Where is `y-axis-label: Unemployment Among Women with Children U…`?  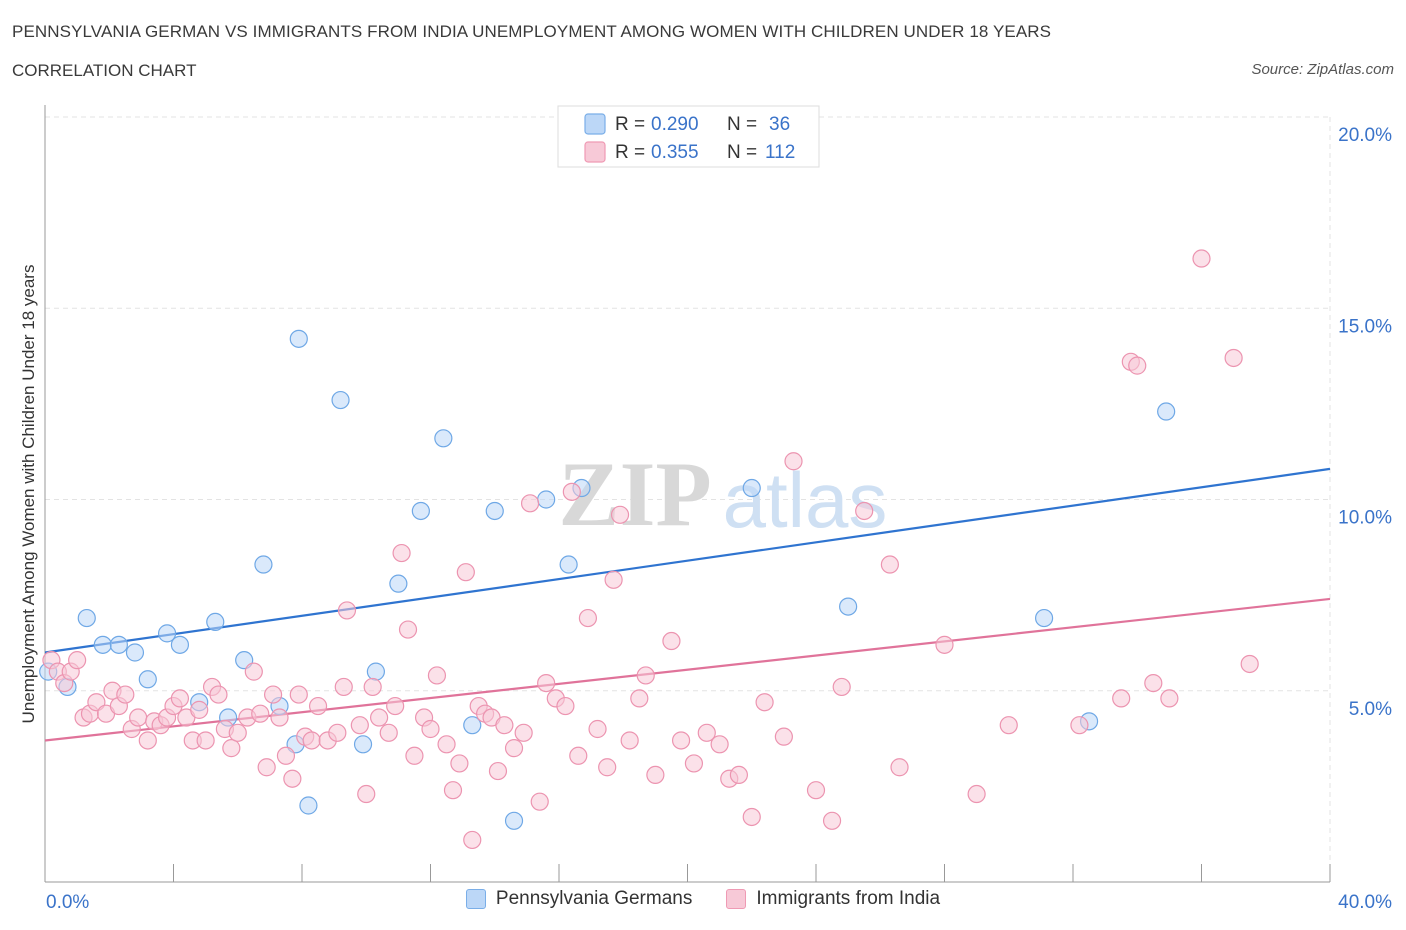
y-axis-label: Unemployment Among Women with Children U… is located at coordinates (28, 494).